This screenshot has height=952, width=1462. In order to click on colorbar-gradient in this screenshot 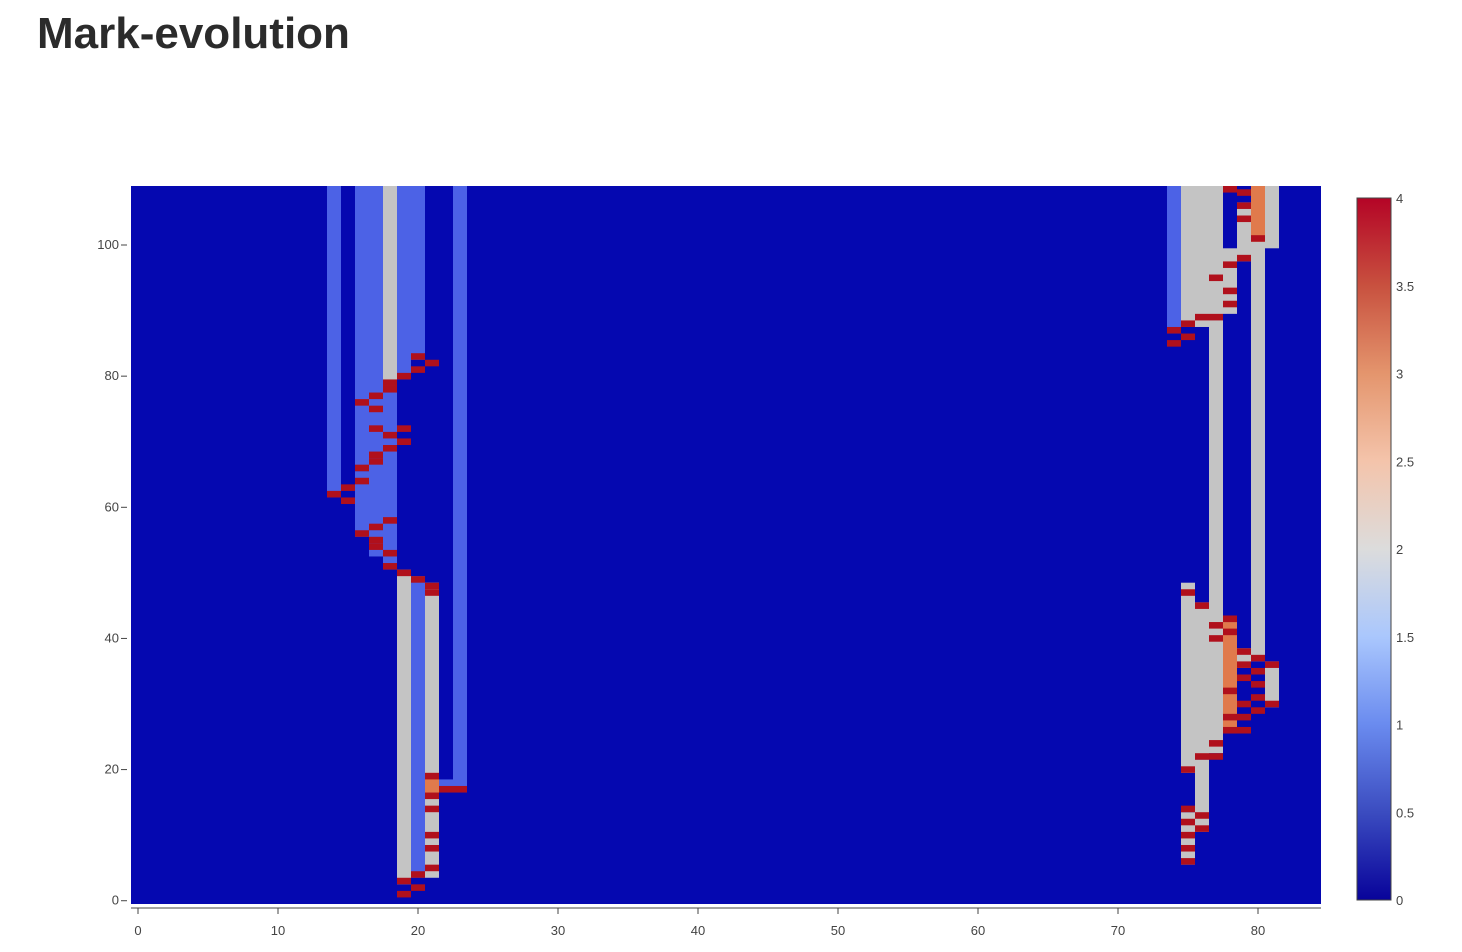, I will do `click(1374, 549)`.